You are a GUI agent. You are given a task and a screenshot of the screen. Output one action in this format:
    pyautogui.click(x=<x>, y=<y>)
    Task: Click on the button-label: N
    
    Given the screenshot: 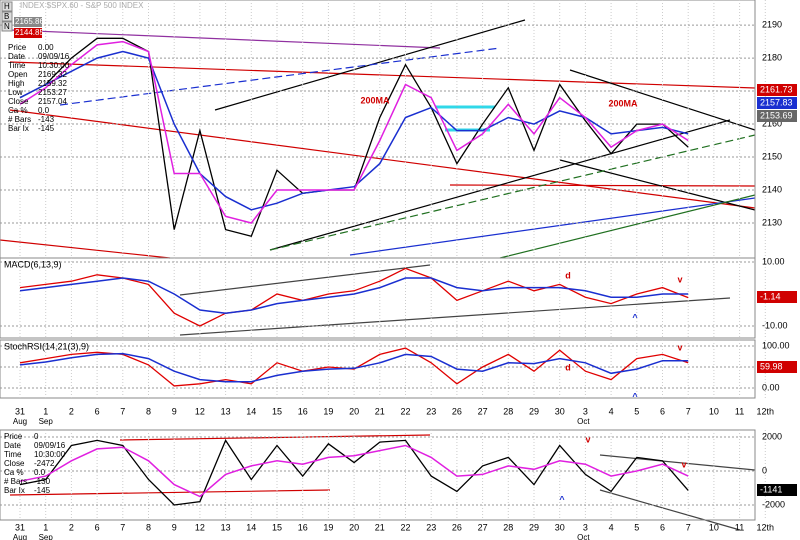 What is the action you would take?
    pyautogui.click(x=7, y=26)
    